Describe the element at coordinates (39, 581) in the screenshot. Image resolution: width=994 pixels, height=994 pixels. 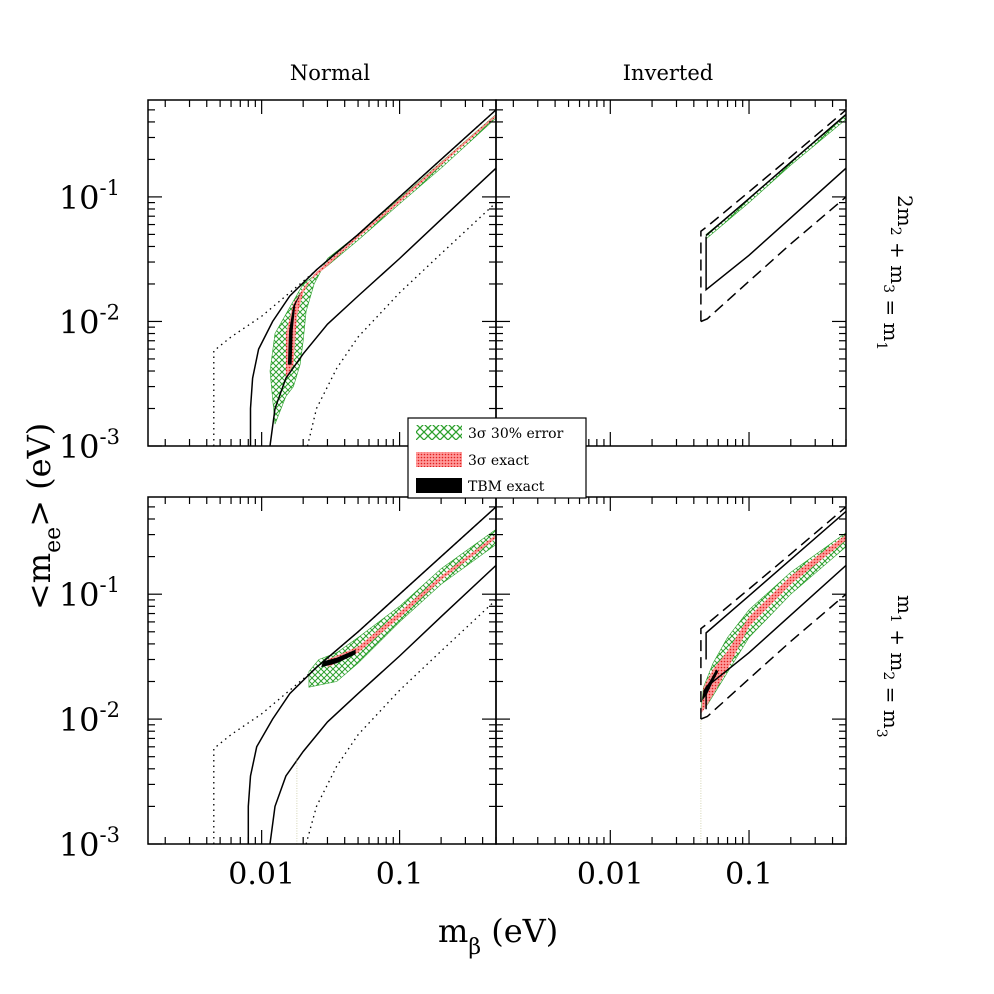
I see `y-axis-title-main: <m` at that location.